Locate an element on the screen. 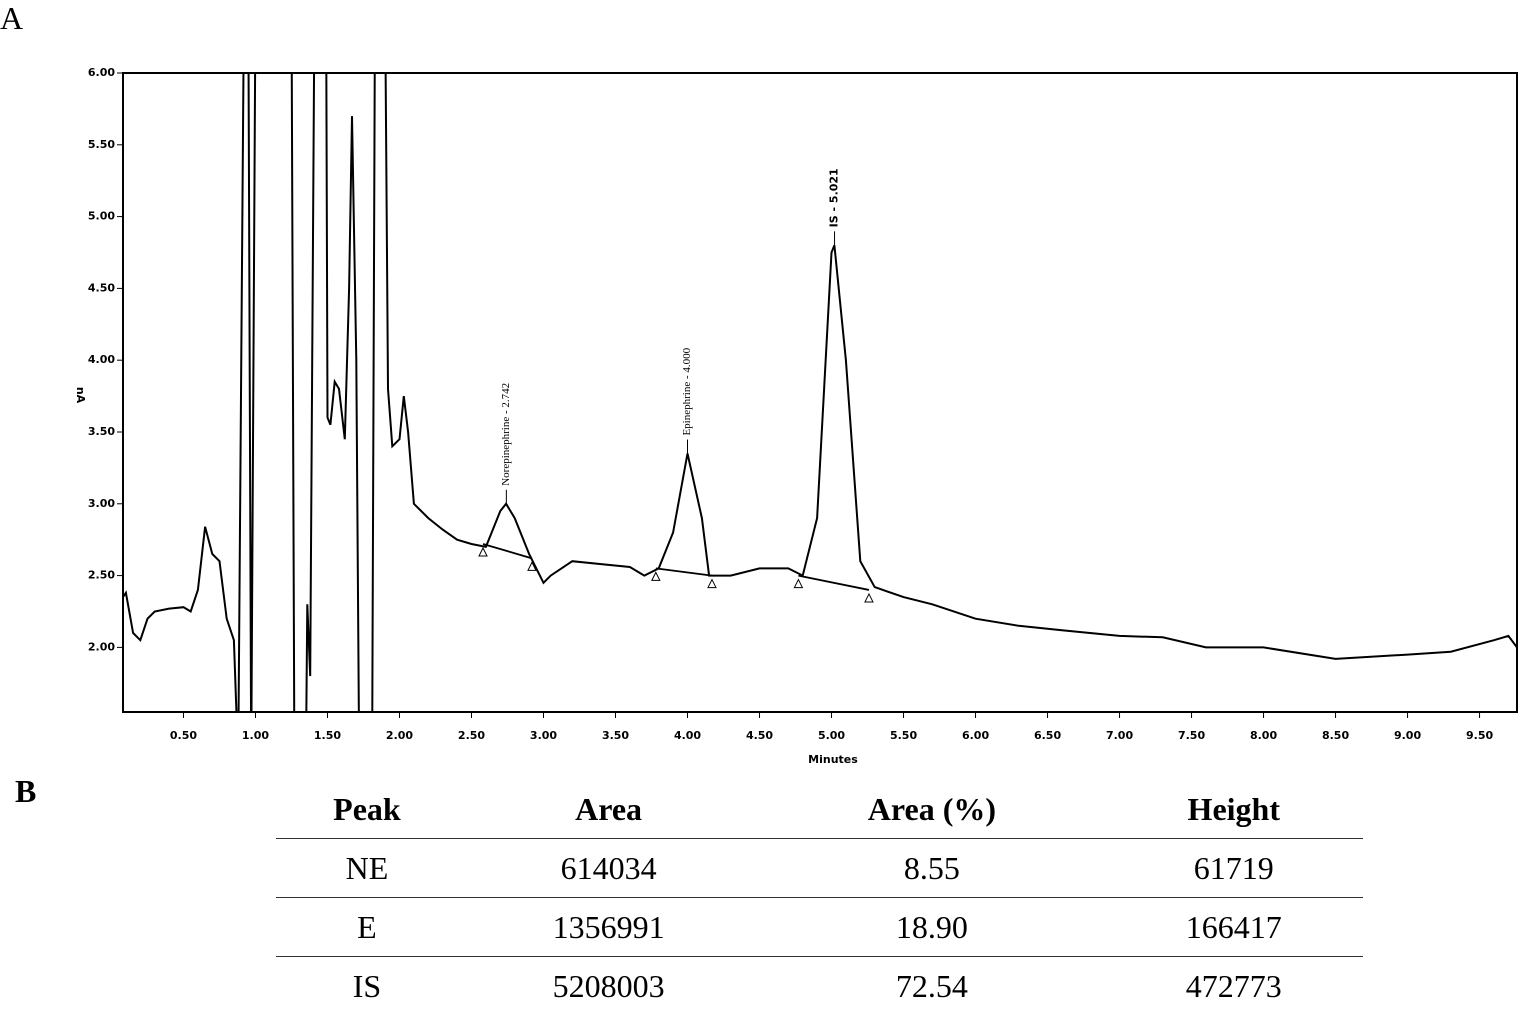  table-cell: 72.54 is located at coordinates (931, 986).